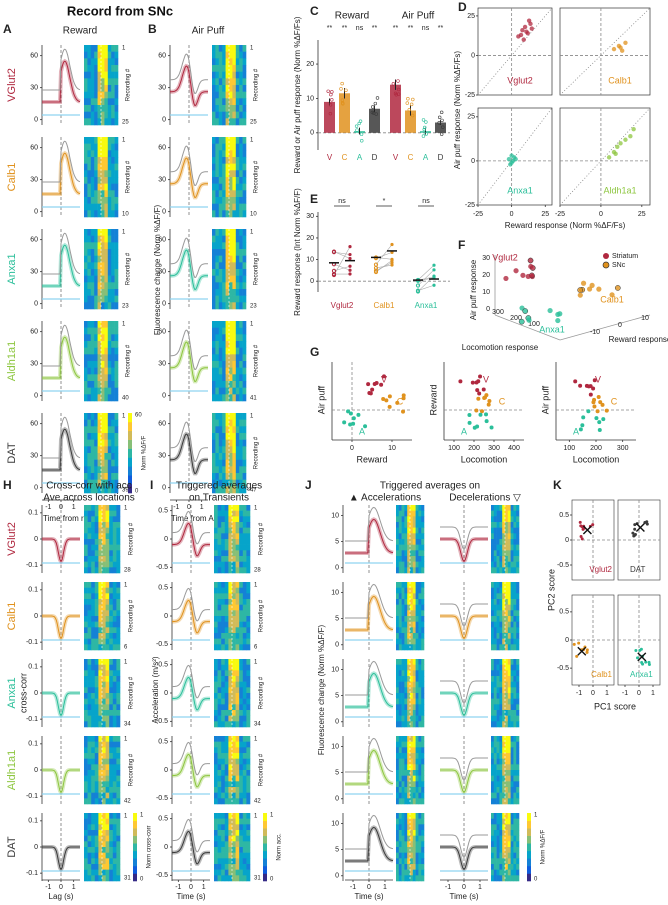 The width and height of the screenshot is (668, 905). I want to click on y-tick-label: 0, so click(312, 133).